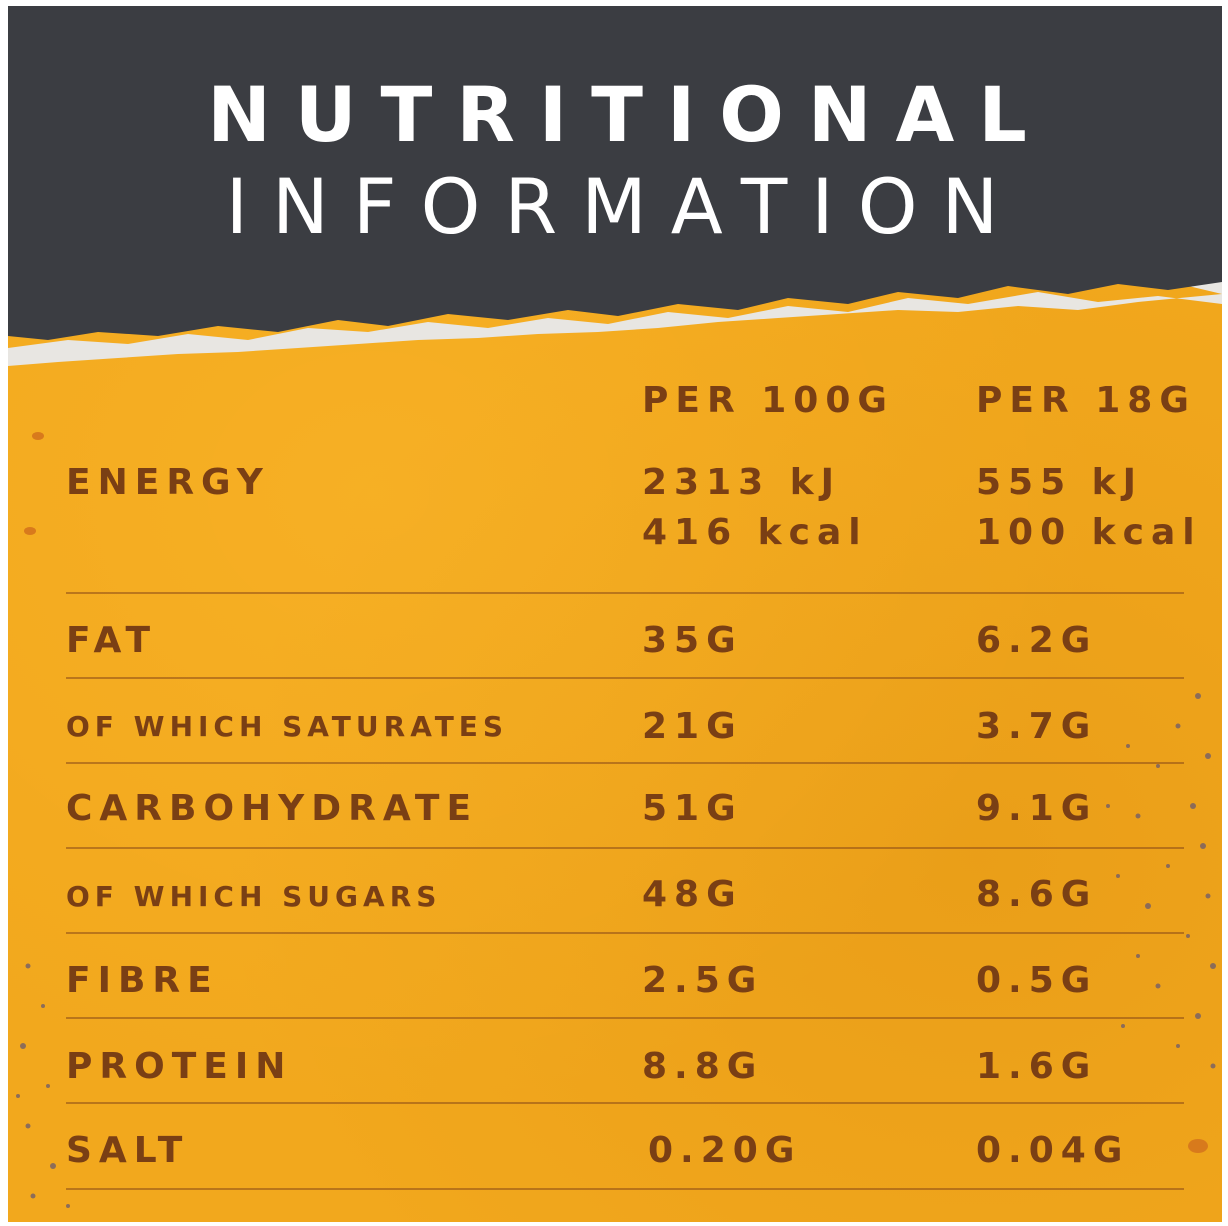  I want to click on title-line-1: NUTRITIONAL, so click(629, 114).